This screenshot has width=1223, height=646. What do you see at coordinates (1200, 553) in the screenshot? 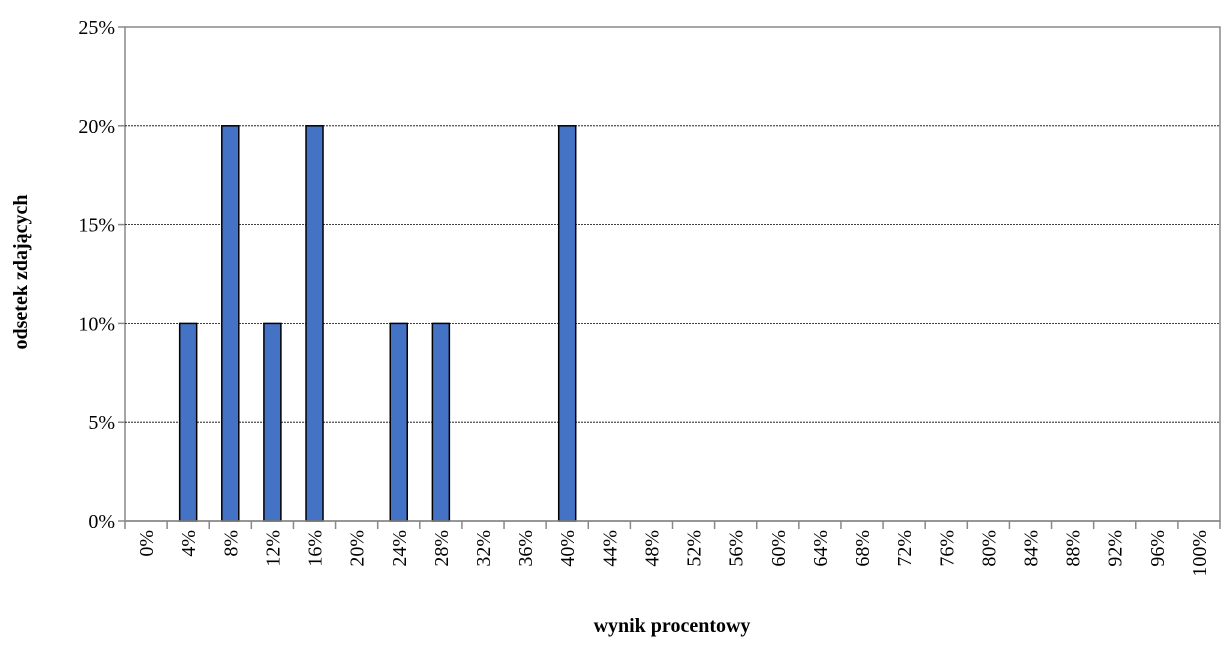
I see `x-tick-label: 100%` at bounding box center [1200, 553].